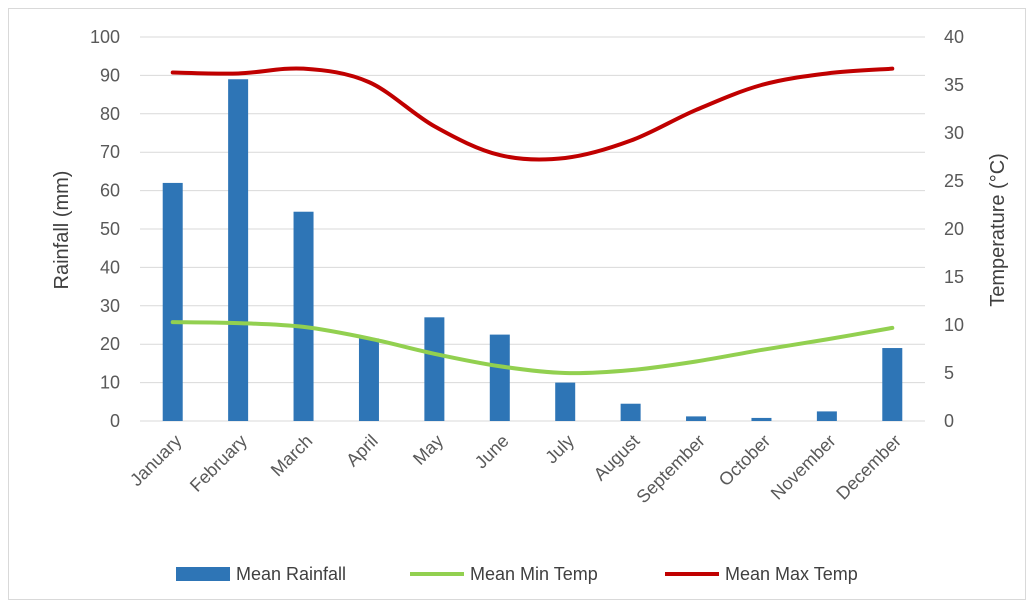 This screenshot has width=1035, height=608. What do you see at coordinates (110, 75) in the screenshot?
I see `left-tick-label: 90` at bounding box center [110, 75].